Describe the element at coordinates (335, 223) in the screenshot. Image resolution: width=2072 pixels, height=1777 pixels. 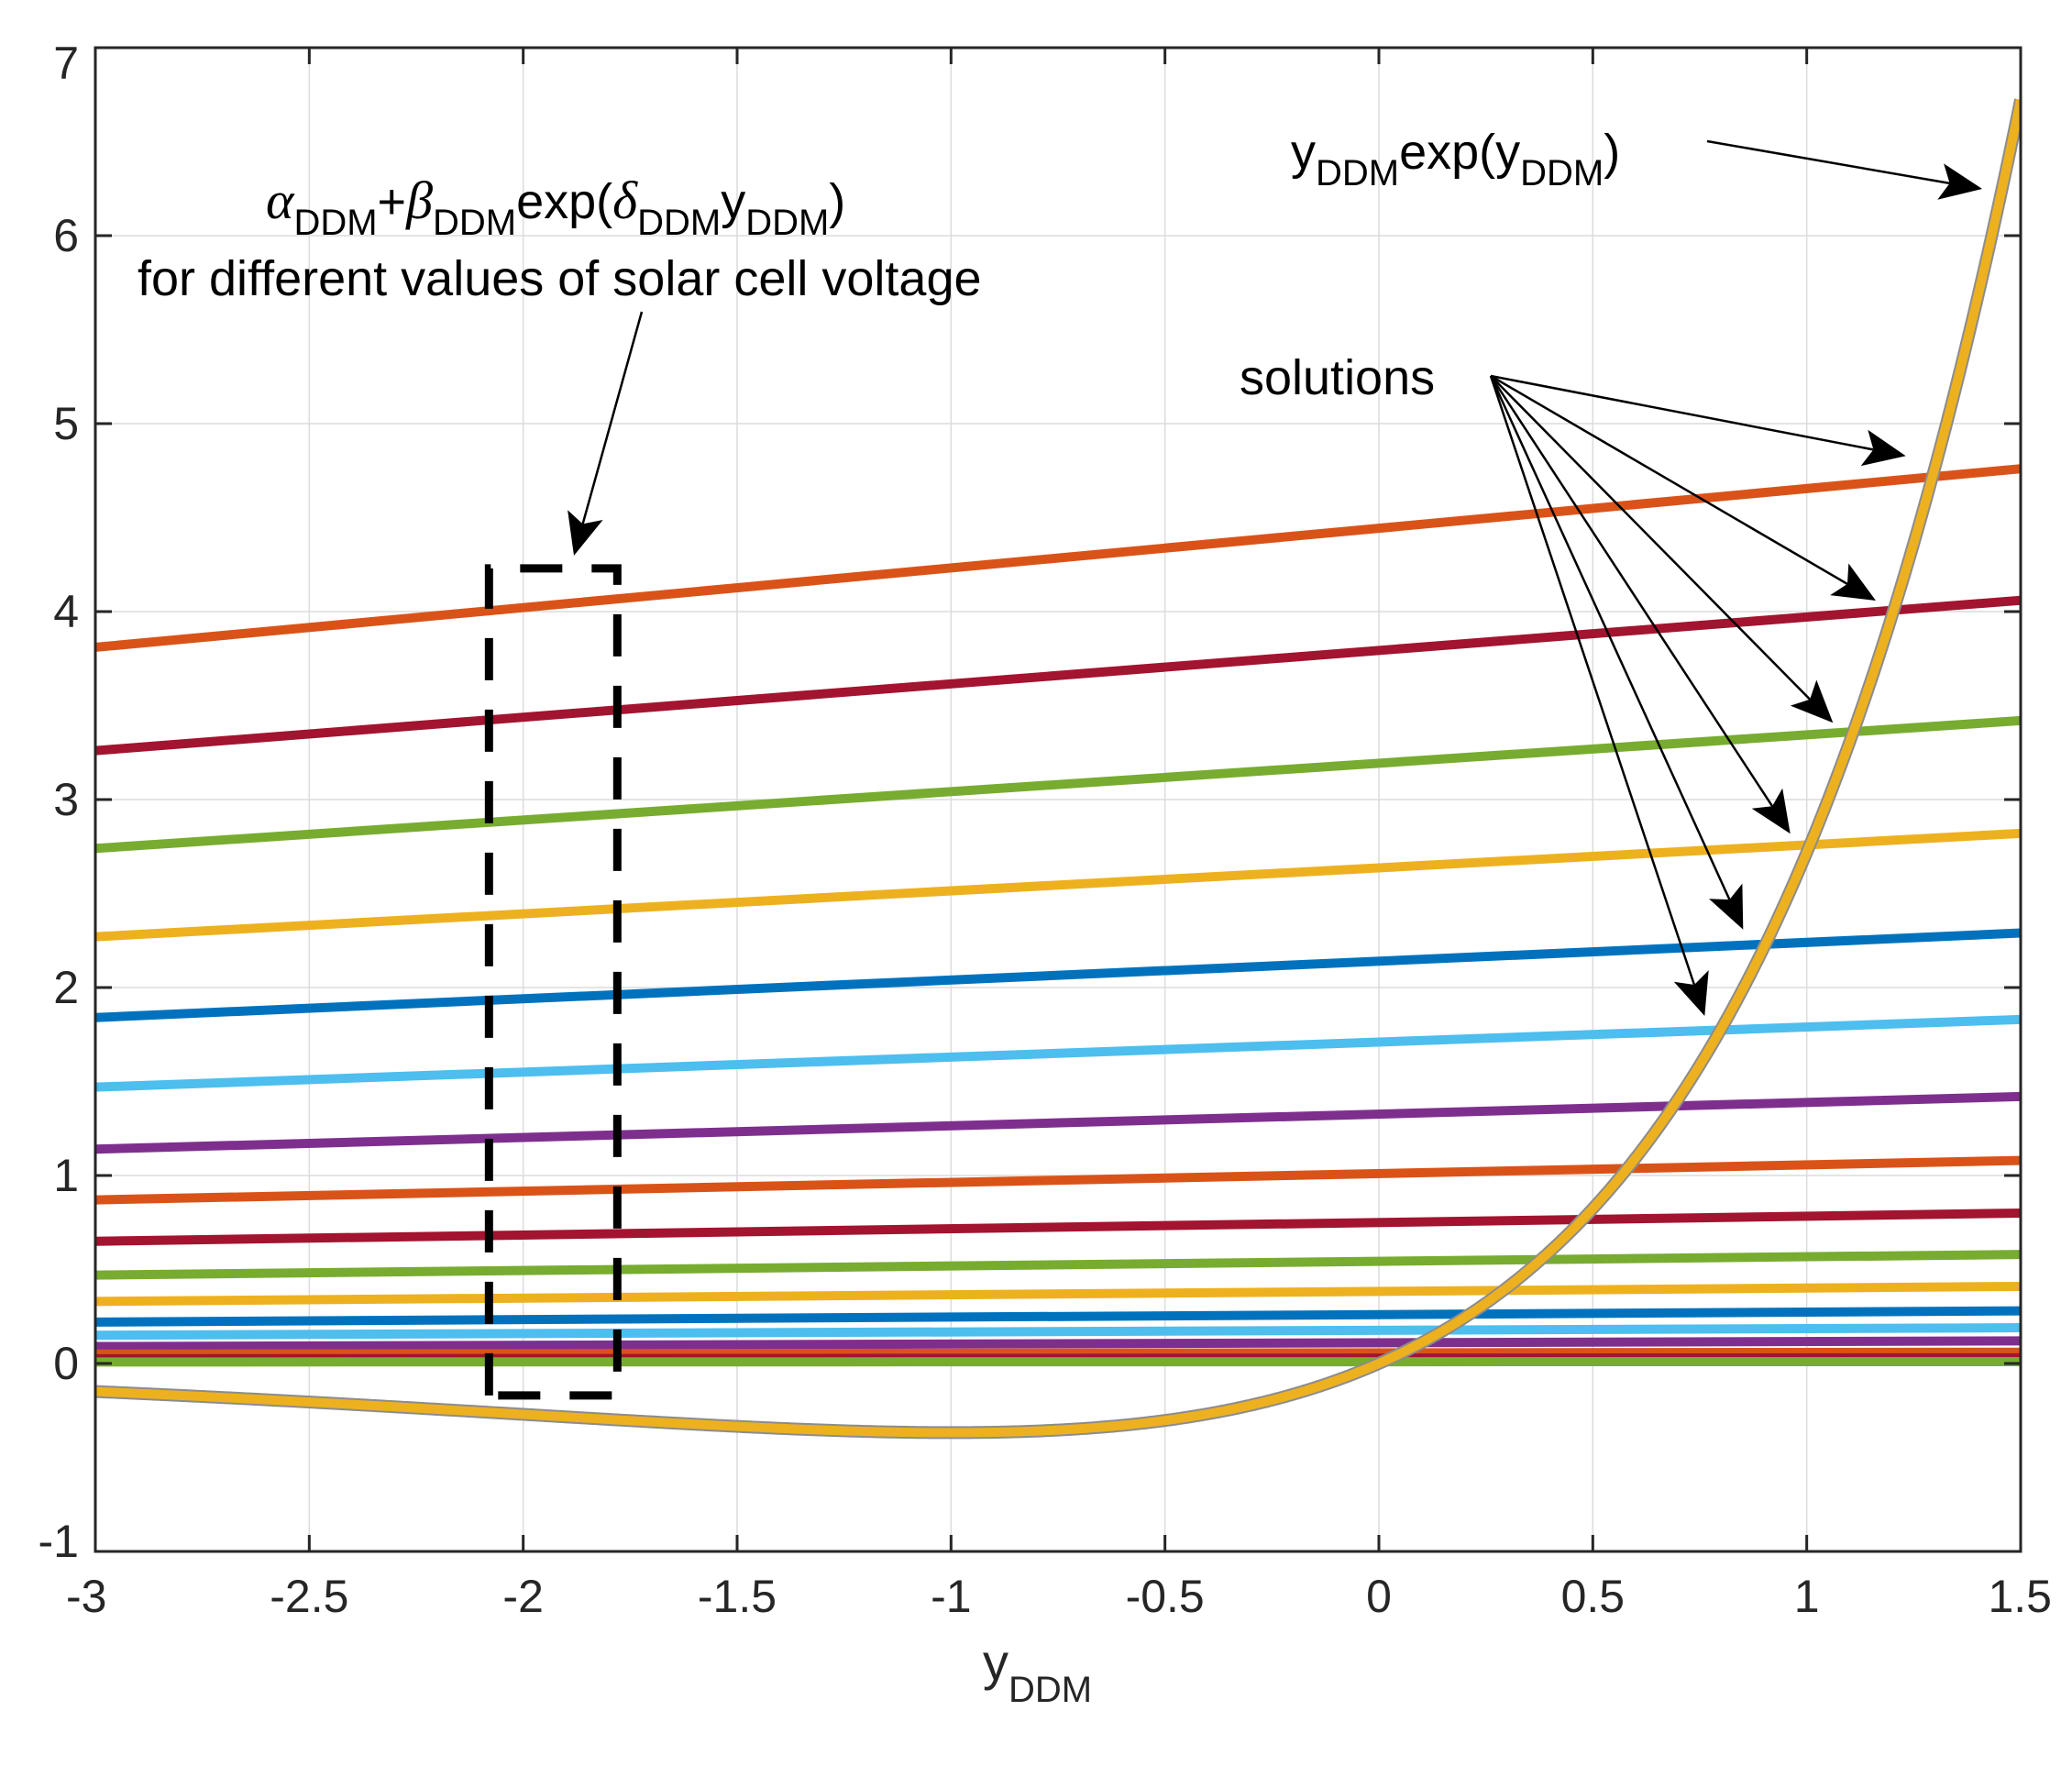
I see `alpha-sub: DDM` at that location.